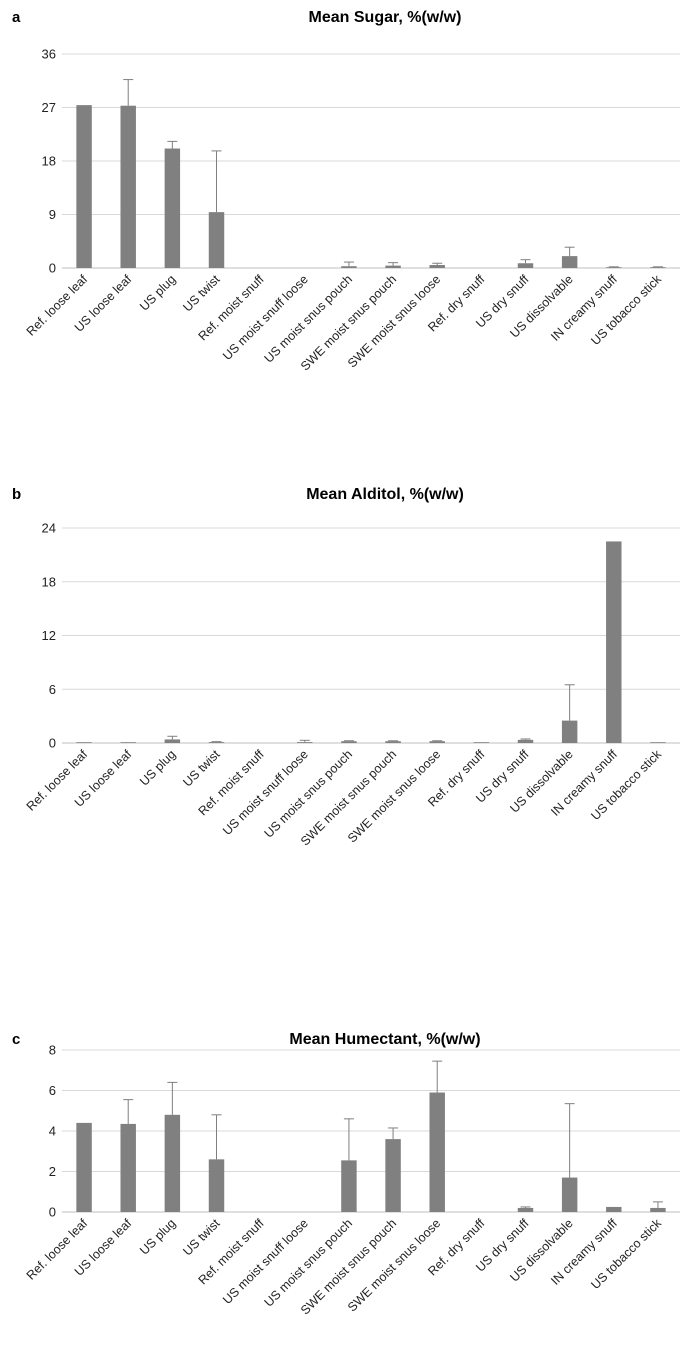 The width and height of the screenshot is (683, 1347). Describe the element at coordinates (52, 1050) in the screenshot. I see `y-tick-label: 8` at that location.